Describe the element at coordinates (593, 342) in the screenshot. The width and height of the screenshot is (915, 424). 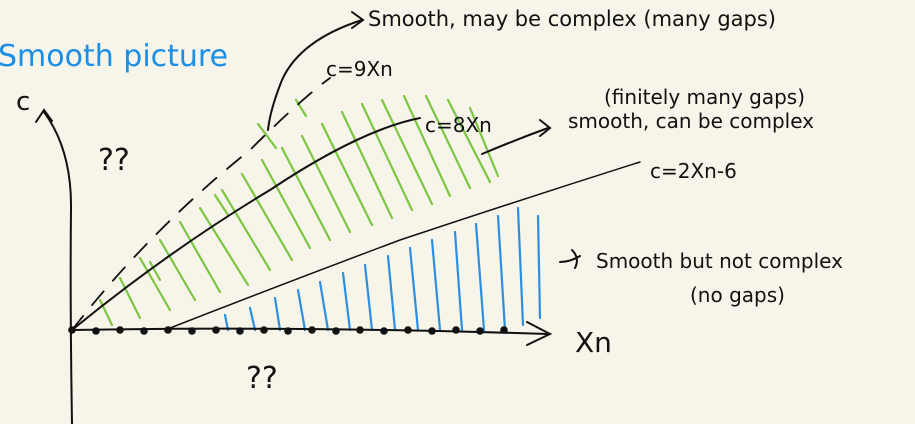
I see `x-axis-label: Xn` at that location.